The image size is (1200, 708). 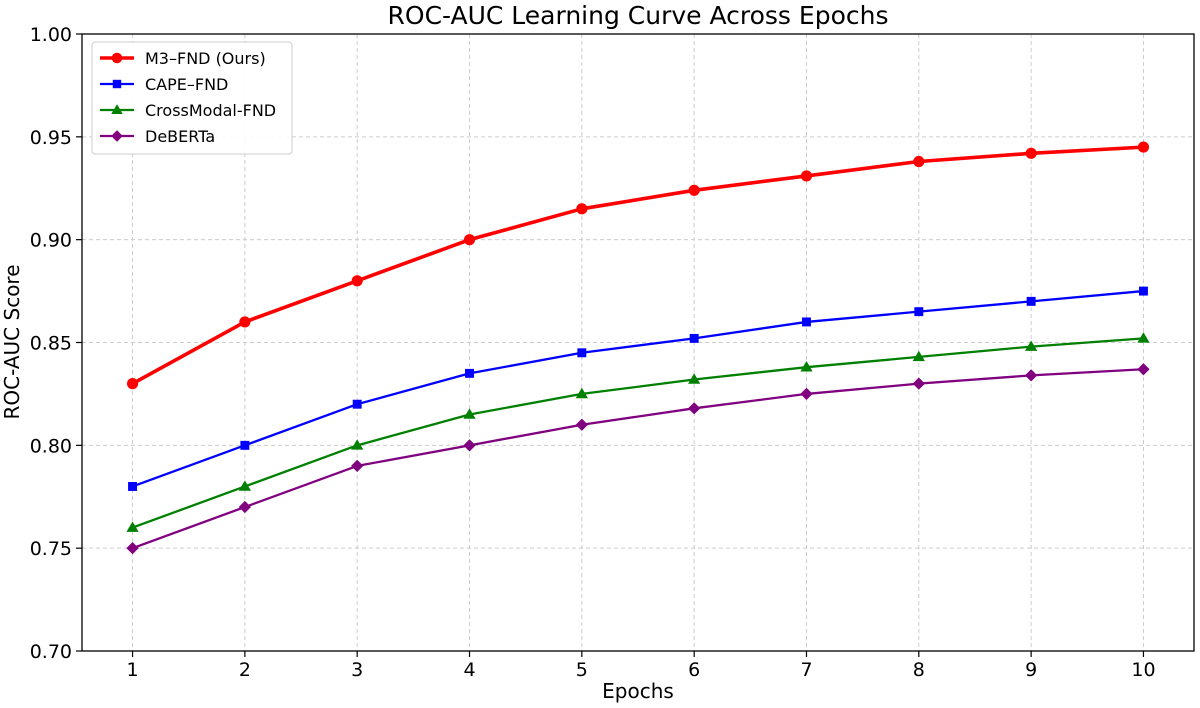 I want to click on x-tick-label: 1, so click(x=132, y=670).